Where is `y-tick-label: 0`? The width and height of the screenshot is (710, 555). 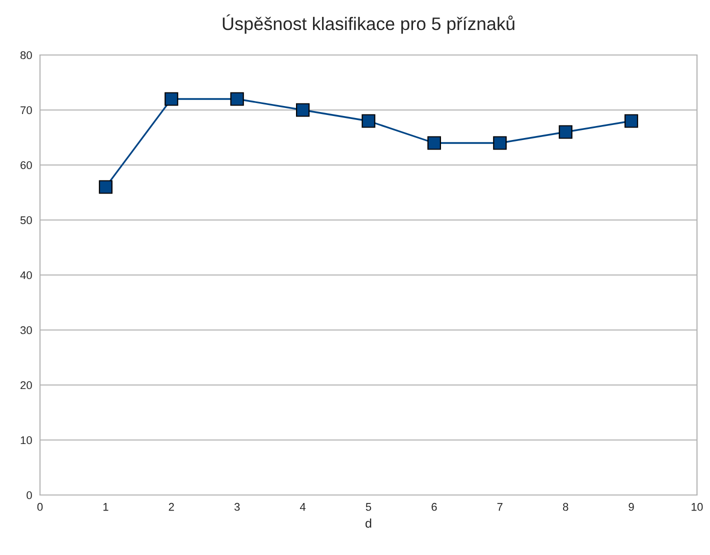
y-tick-label: 0 is located at coordinates (29, 495).